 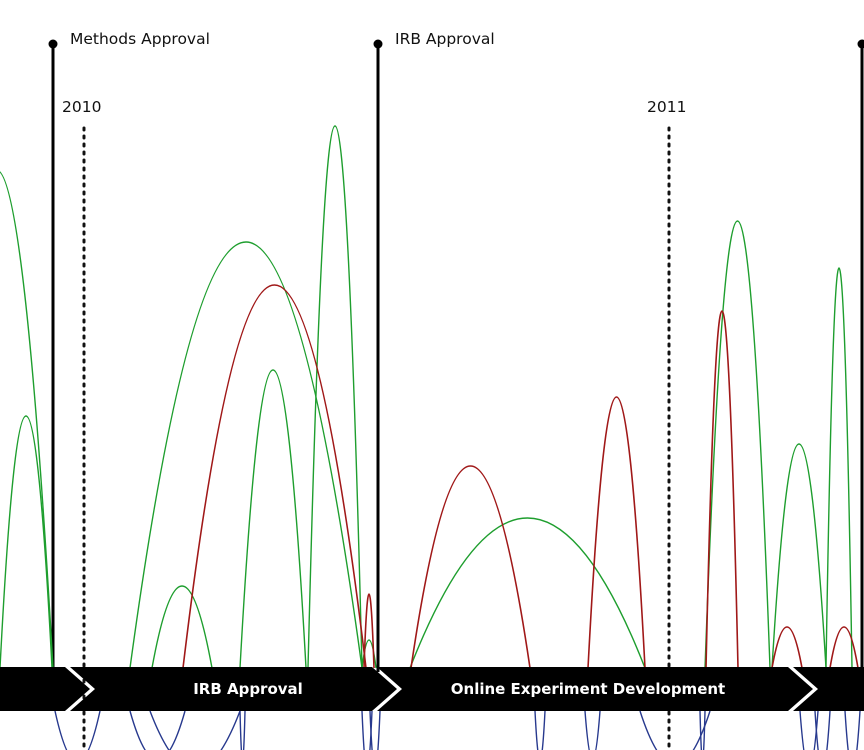 What do you see at coordinates (666, 424) in the screenshot?
I see `year-marker-2011: 2011` at bounding box center [666, 424].